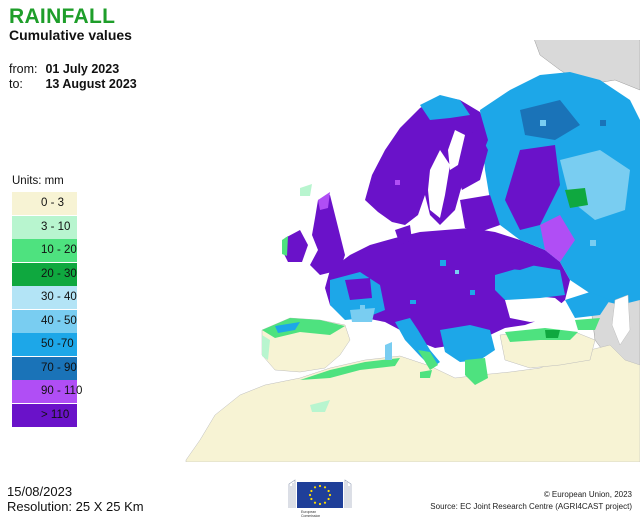  What do you see at coordinates (426, 374) in the screenshot?
I see `sicily-region` at bounding box center [426, 374].